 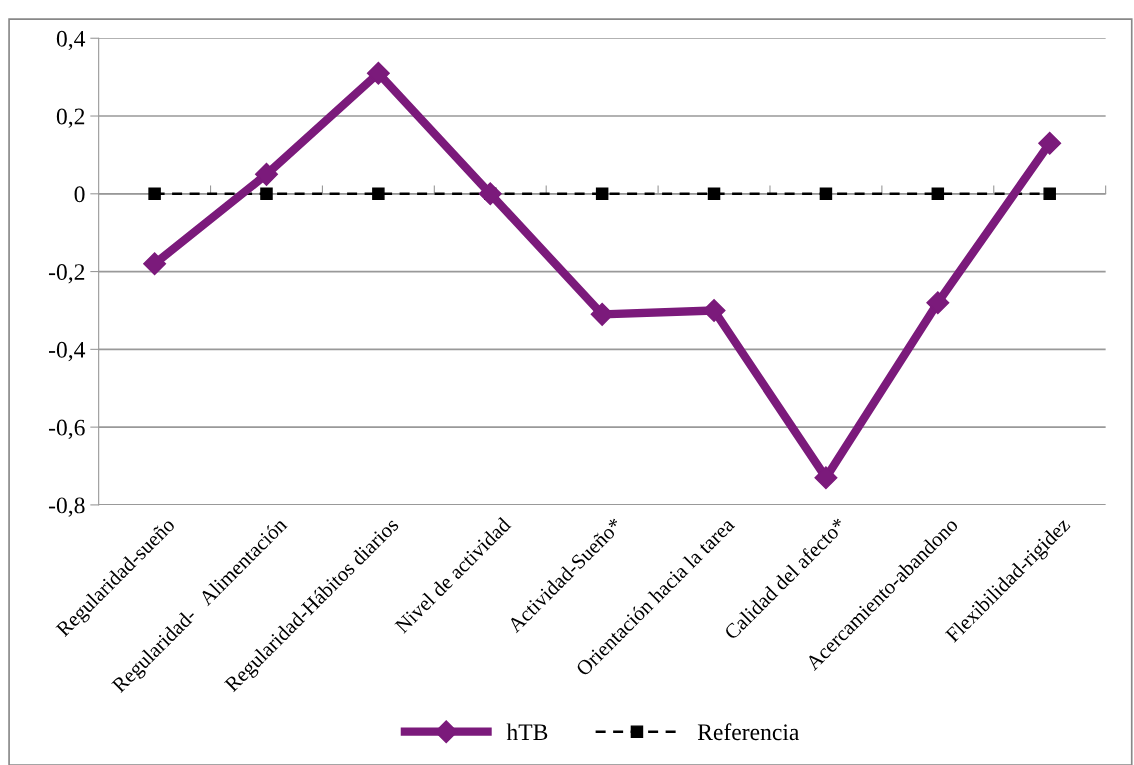 I want to click on y-tick-label: 0, so click(x=79, y=194).